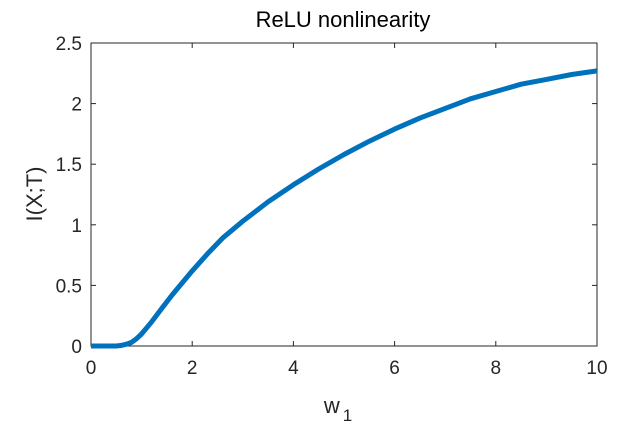 The width and height of the screenshot is (622, 432). Describe the element at coordinates (69, 165) in the screenshot. I see `y-tick-label: 1.5` at that location.